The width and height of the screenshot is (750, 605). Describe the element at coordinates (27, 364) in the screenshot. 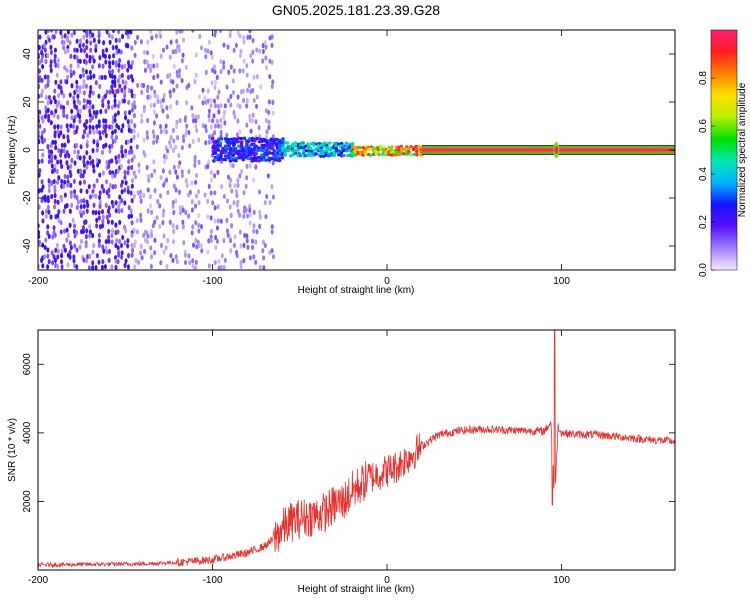

I see `y-tick-label: 6000` at that location.